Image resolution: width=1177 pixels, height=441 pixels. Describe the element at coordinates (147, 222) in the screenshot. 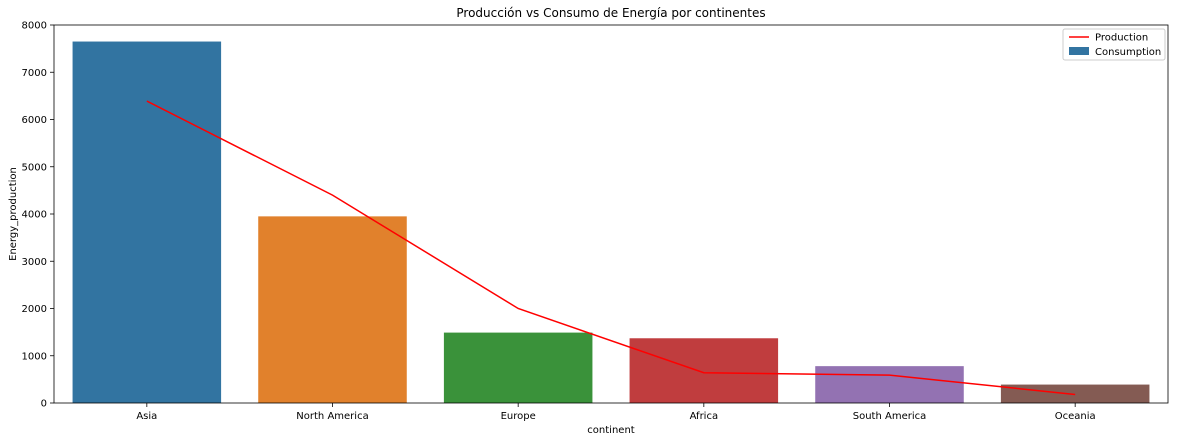

I see `bar-asia` at that location.